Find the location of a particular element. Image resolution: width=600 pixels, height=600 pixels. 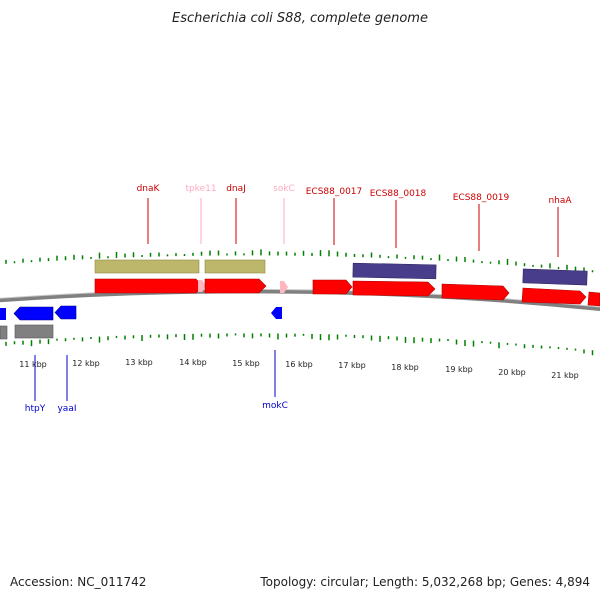

scale-tick-label: 11 kbp is located at coordinates (33, 364).